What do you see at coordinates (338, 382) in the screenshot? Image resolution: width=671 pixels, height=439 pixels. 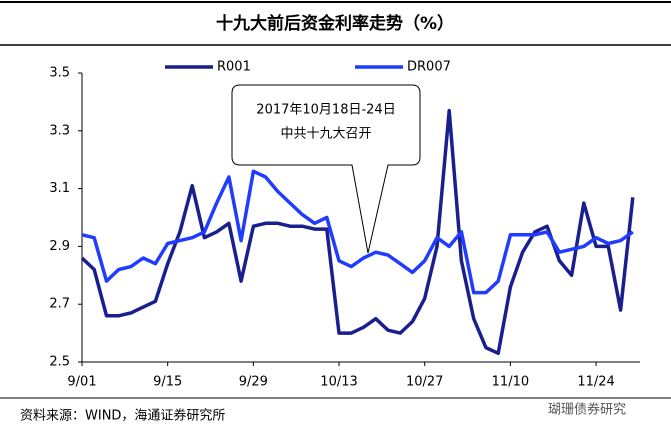 I see `x-tick-label: 10/13` at bounding box center [338, 382].